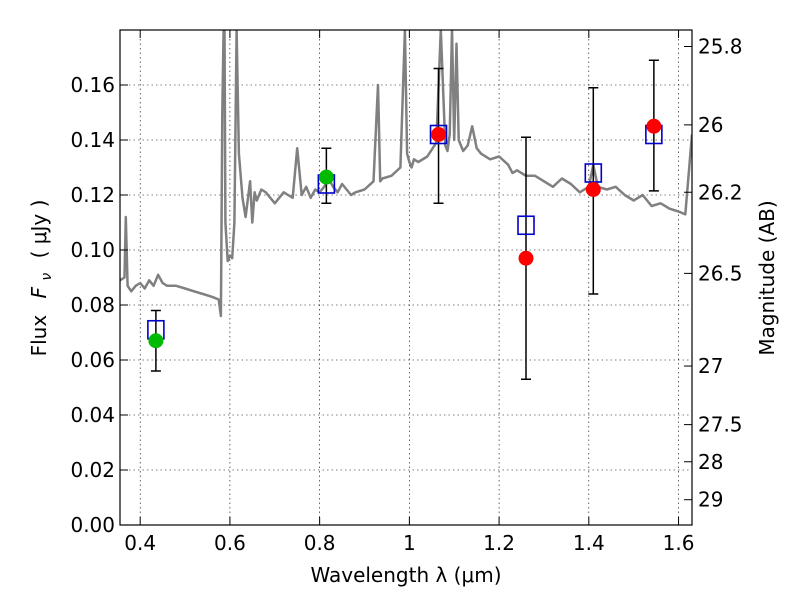  Describe the element at coordinates (92, 85) in the screenshot. I see `y-tick-label: 0.16` at that location.